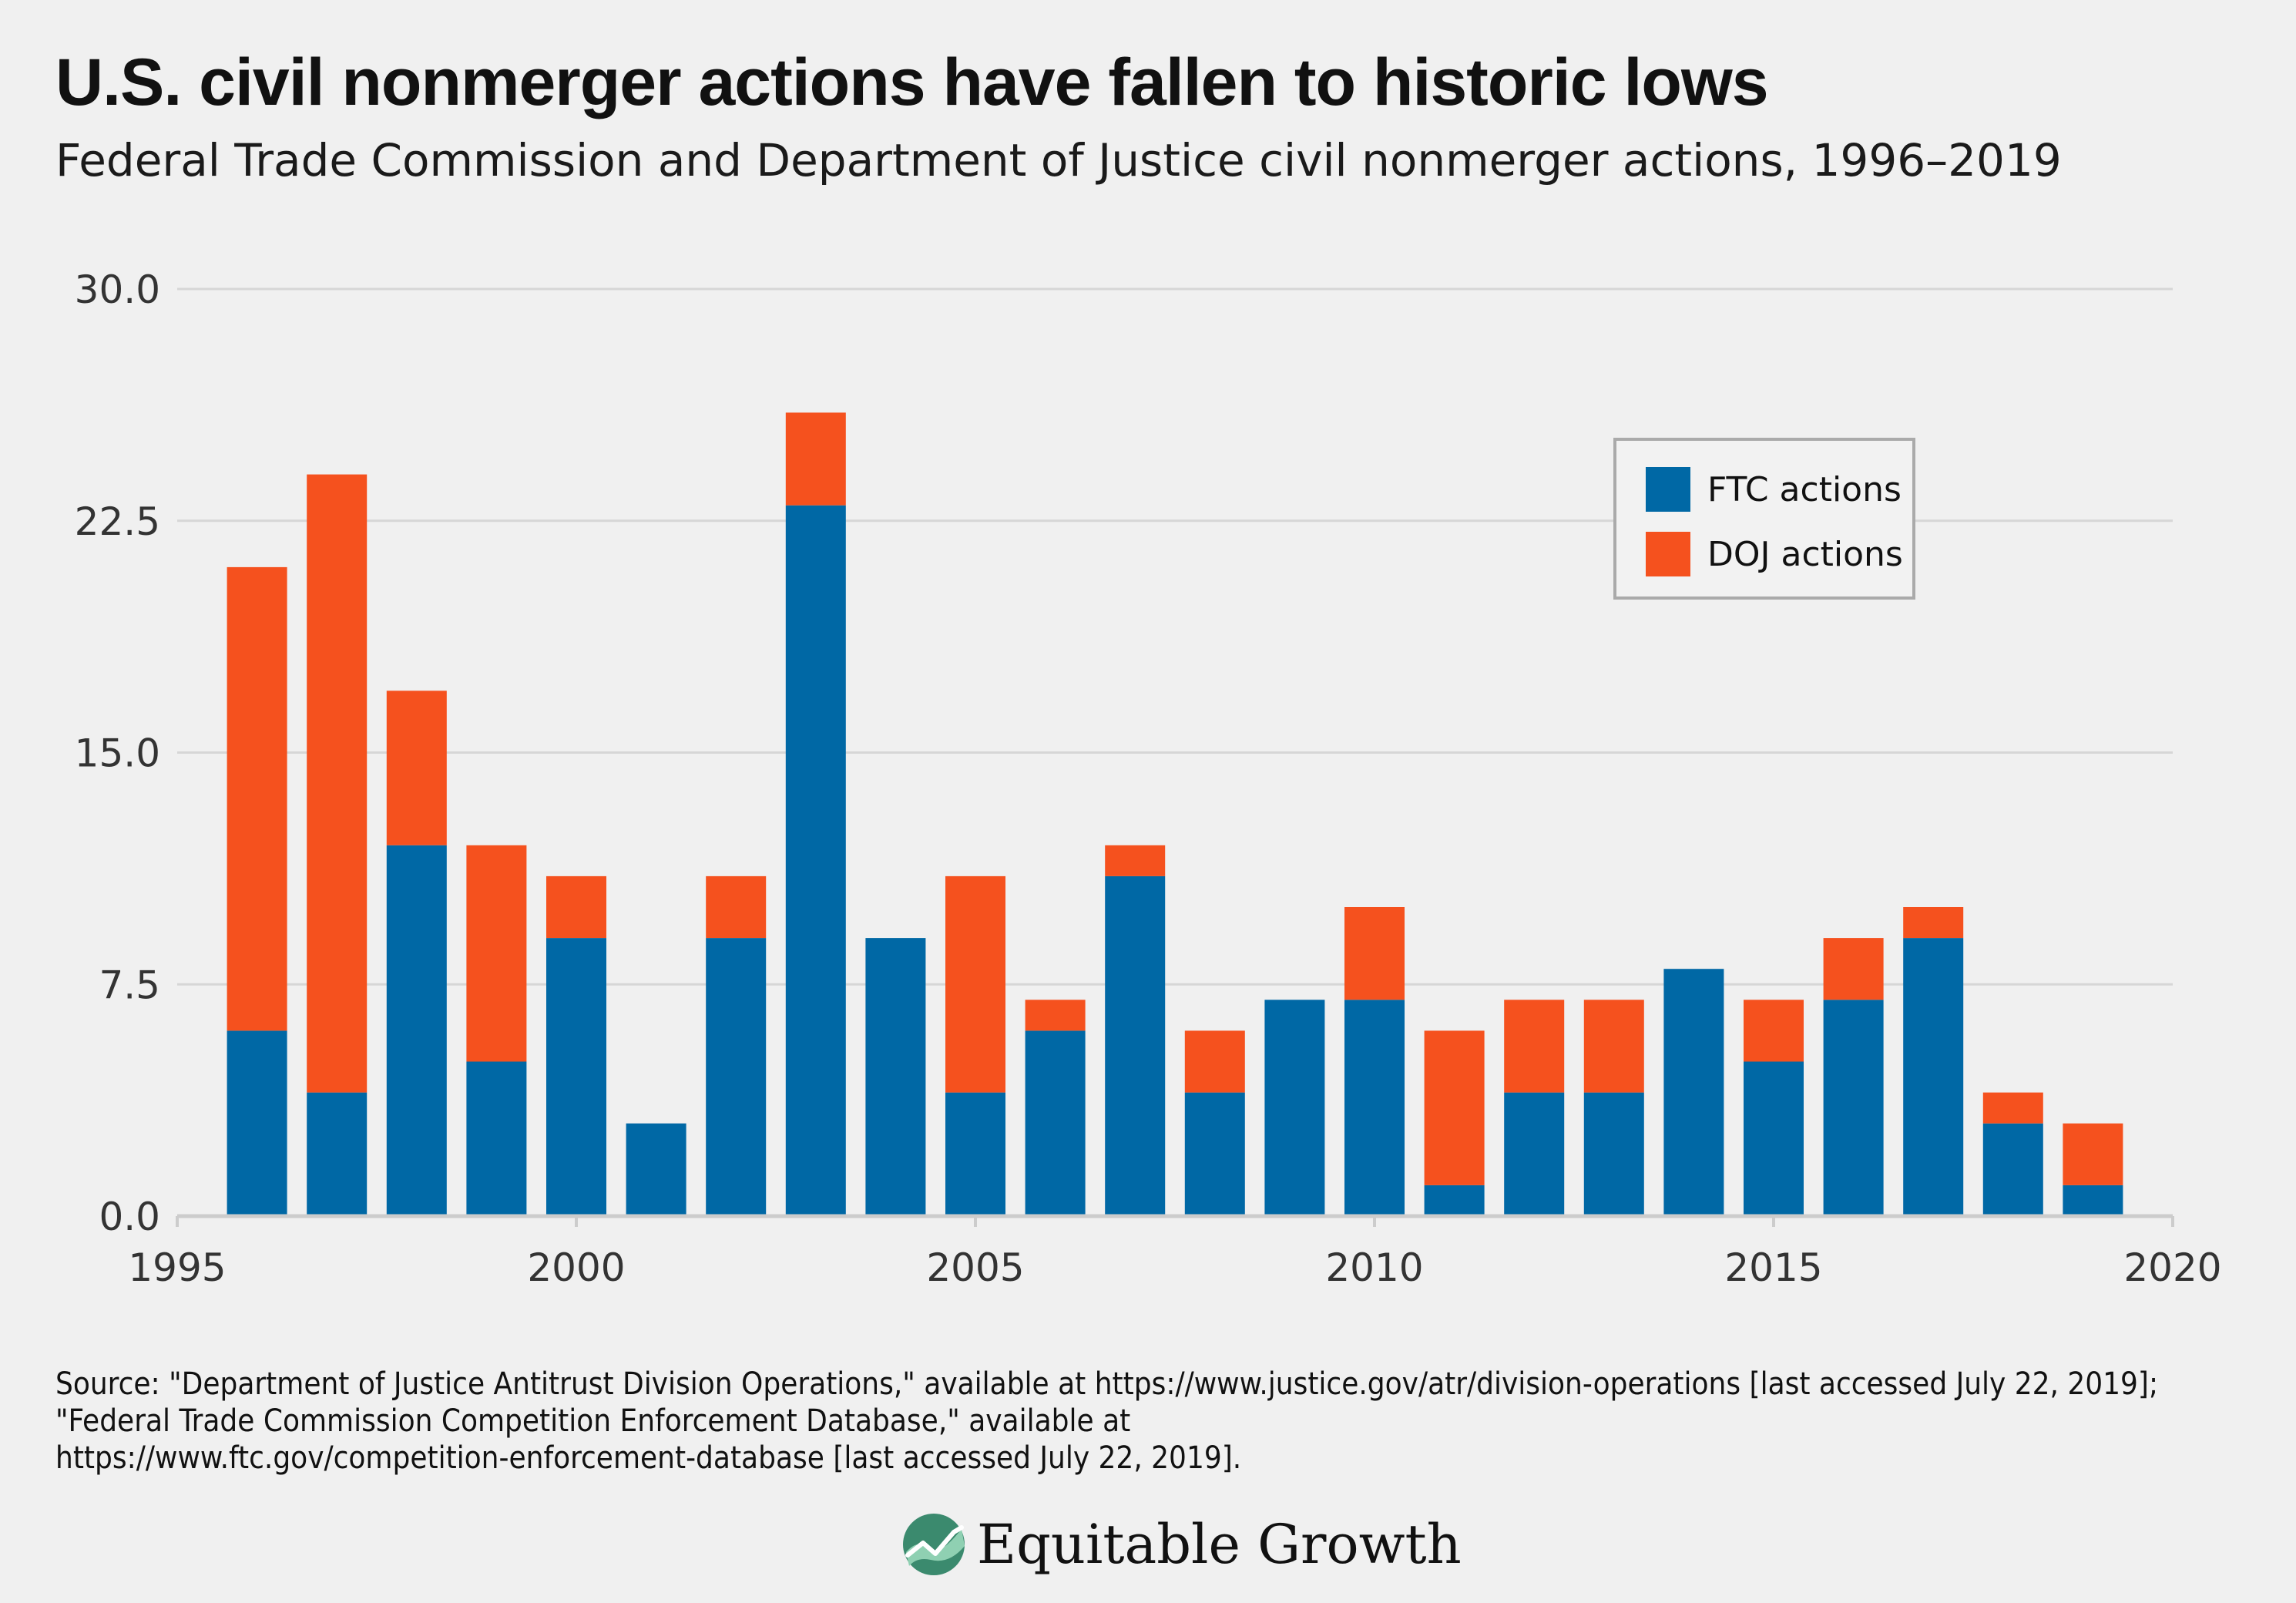 The image size is (2296, 1603). What do you see at coordinates (1774, 1031) in the screenshot?
I see `bar-doj-2015` at bounding box center [1774, 1031].